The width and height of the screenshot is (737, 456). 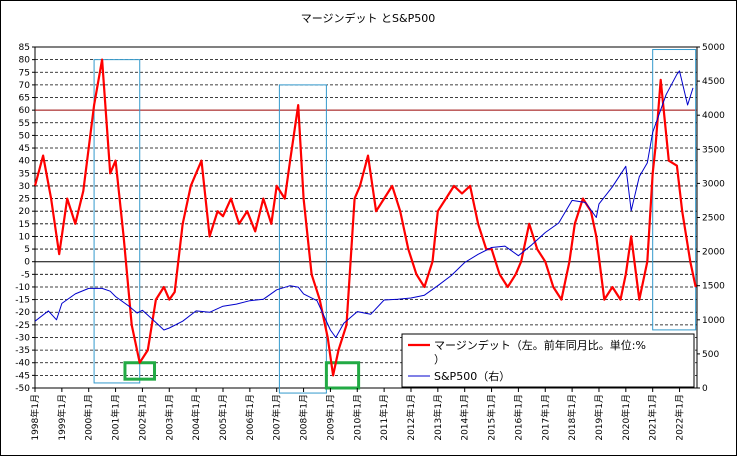 I want to click on x-tick-label: 2011年1月, so click(x=384, y=417).